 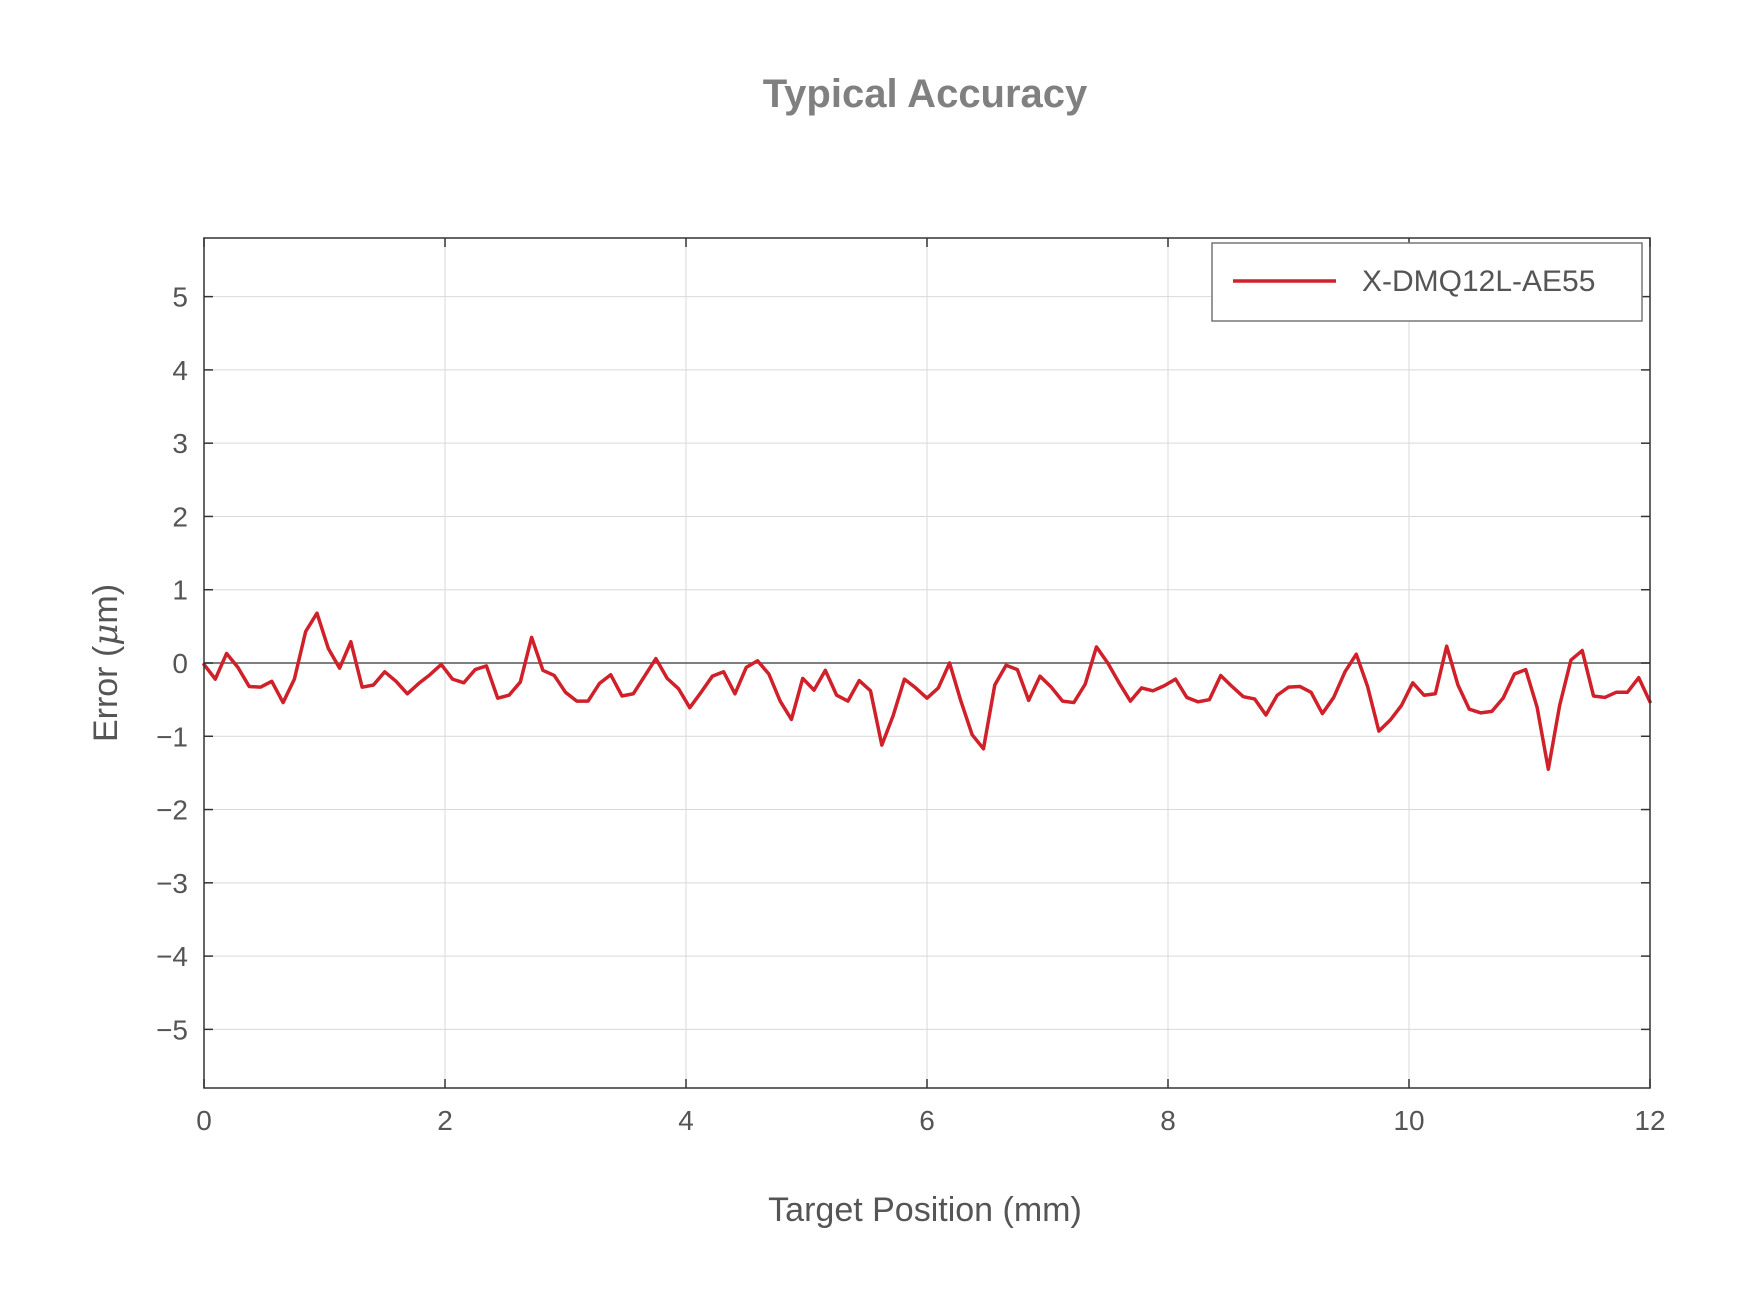 What do you see at coordinates (927, 1120) in the screenshot?
I see `x-tick-label: 6` at bounding box center [927, 1120].